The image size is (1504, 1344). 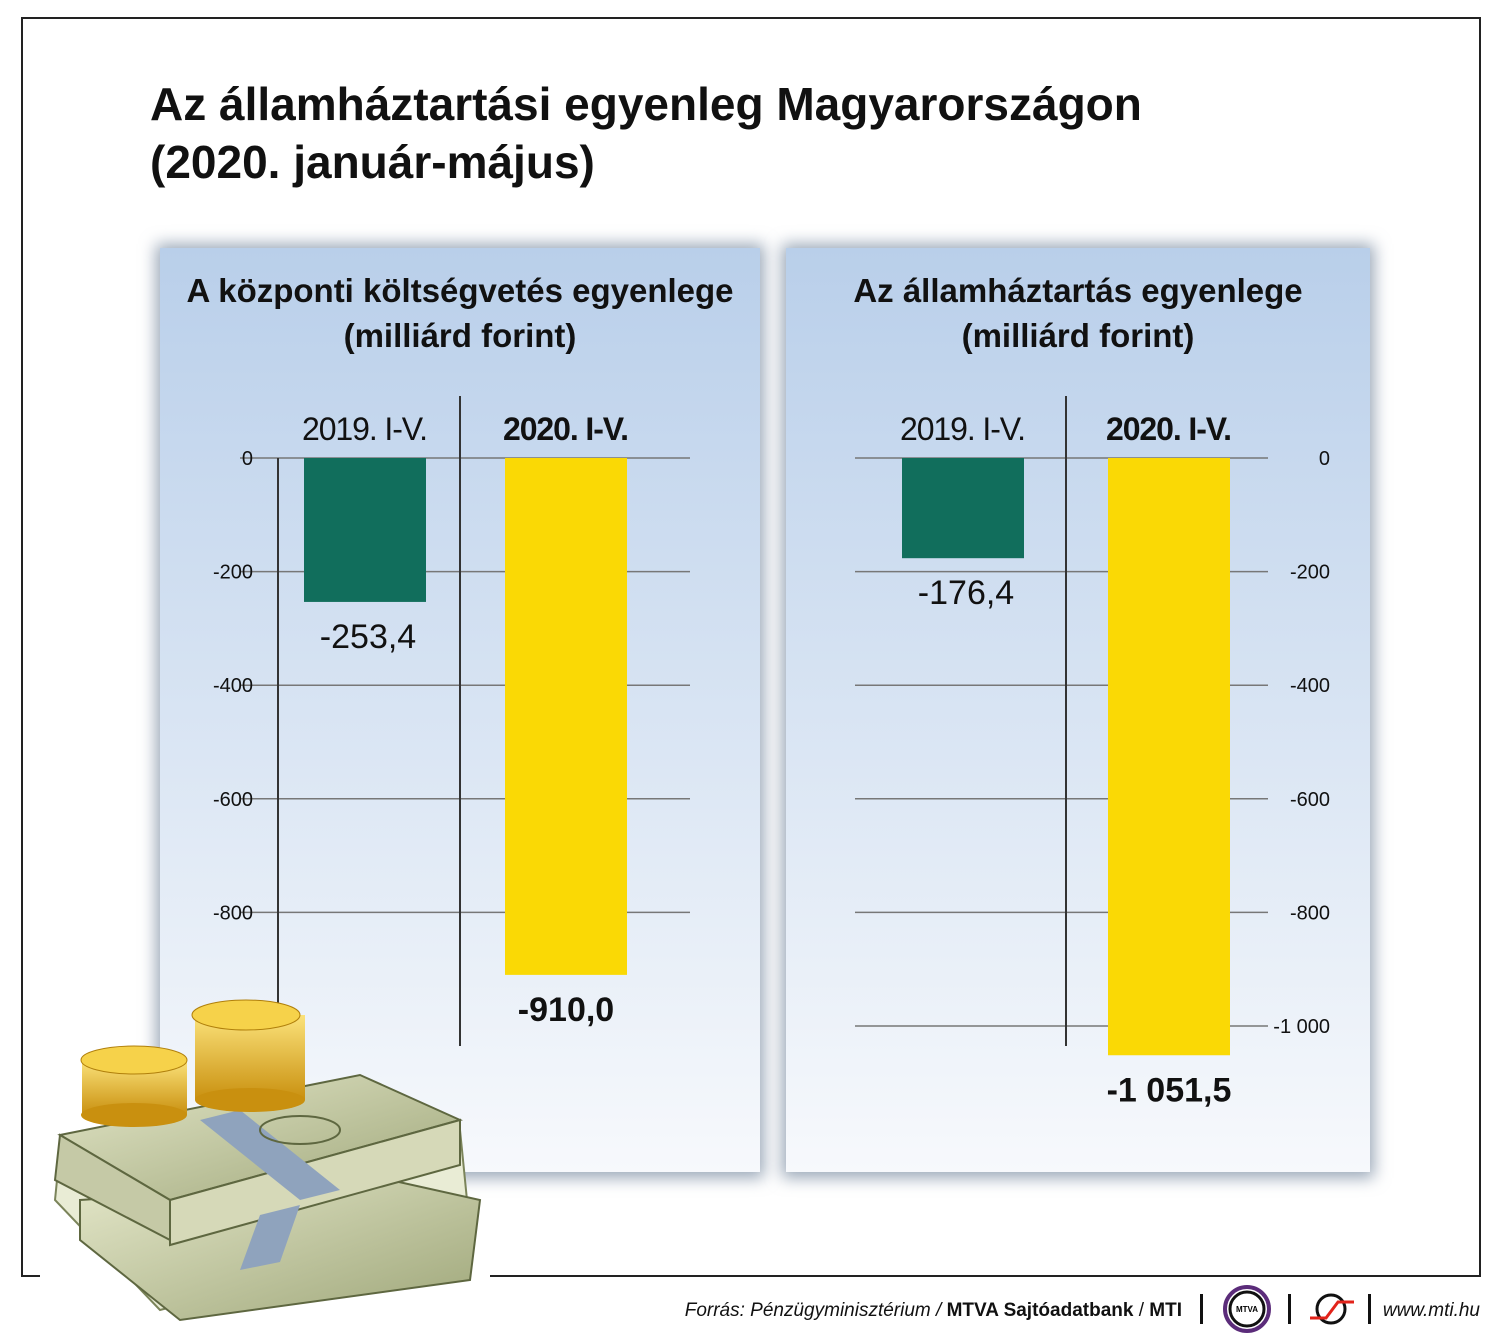 I want to click on mtva-logo: MTVA, so click(x=1247, y=1309).